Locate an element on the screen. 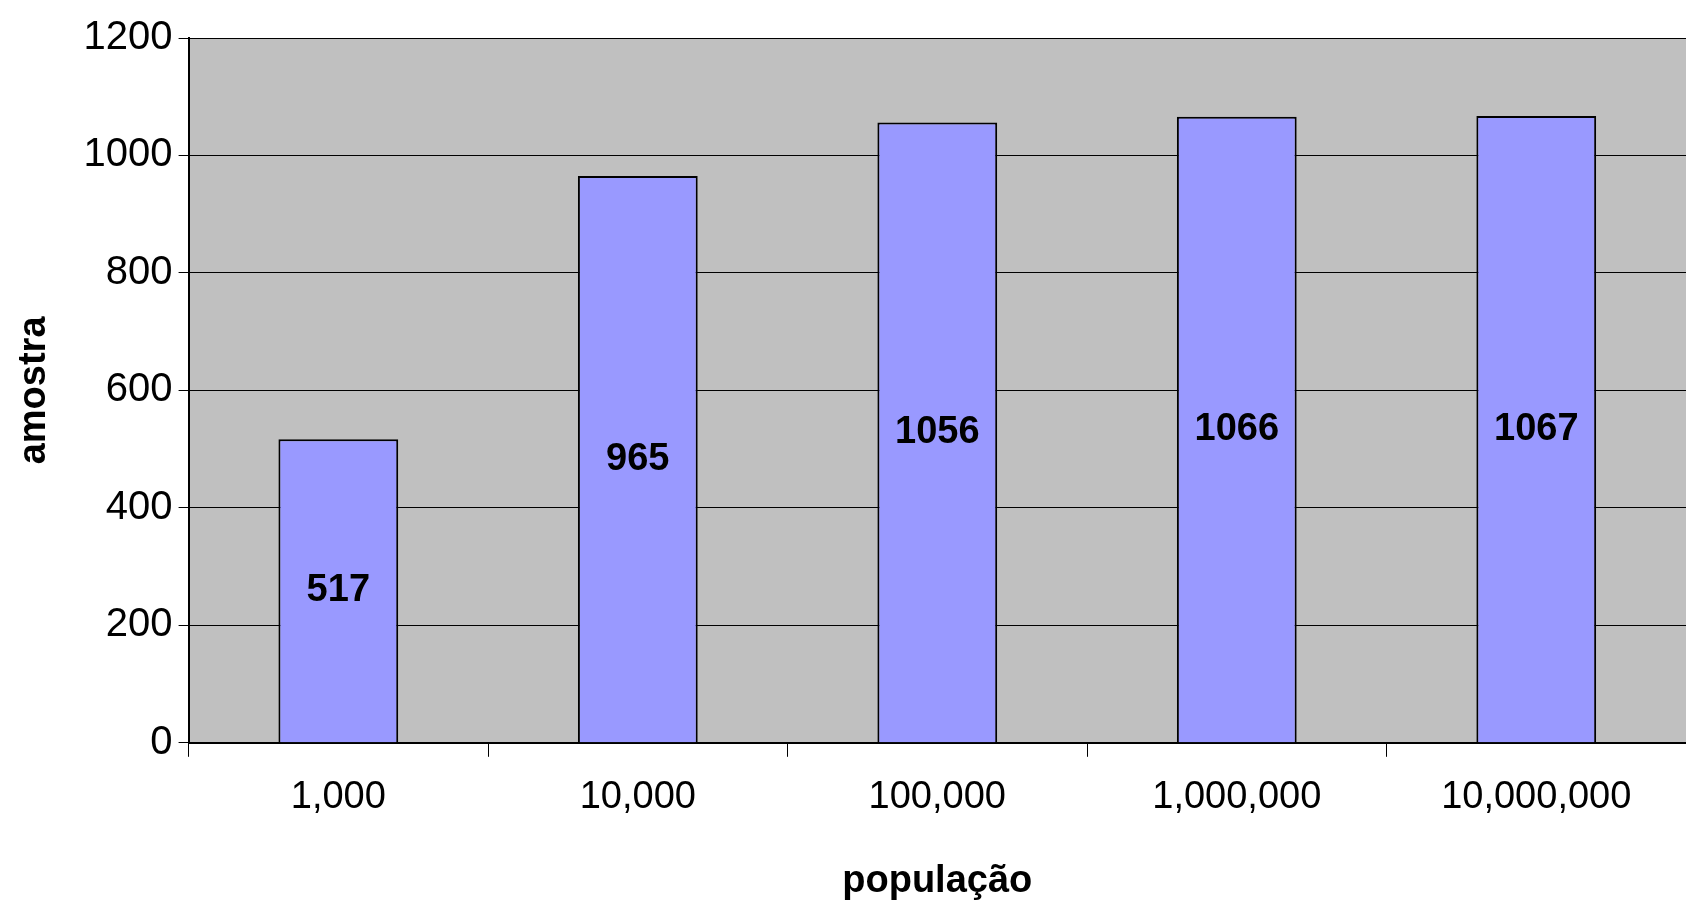  y-tick-label: 0 is located at coordinates (161, 739).